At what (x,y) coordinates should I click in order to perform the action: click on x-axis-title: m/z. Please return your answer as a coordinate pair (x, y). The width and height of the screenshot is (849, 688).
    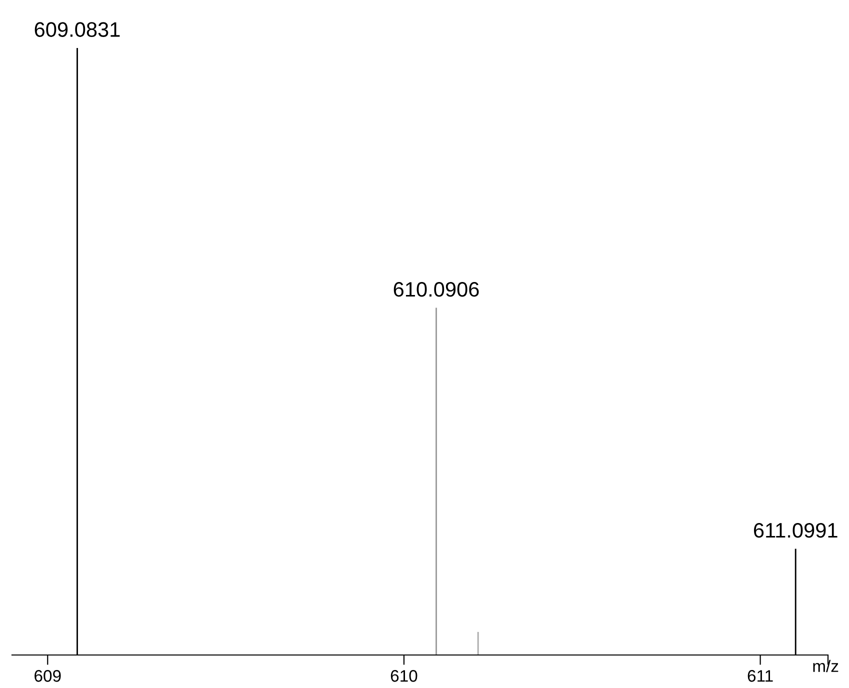
    Looking at the image, I should click on (825, 666).